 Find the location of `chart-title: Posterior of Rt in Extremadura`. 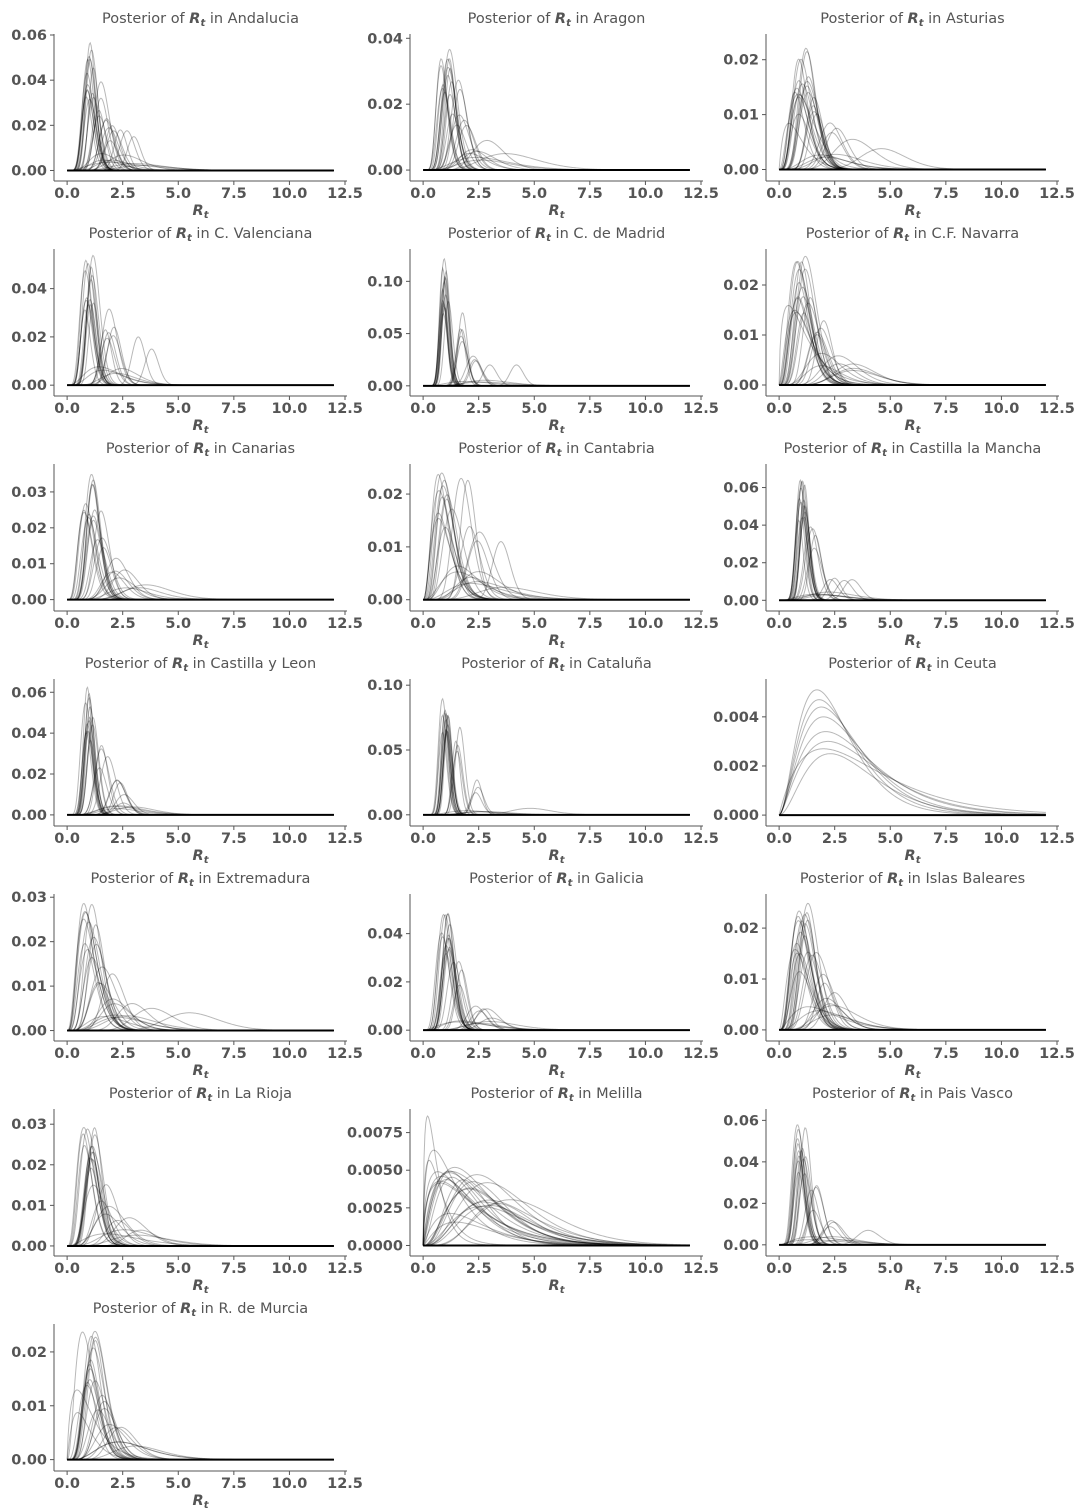

chart-title: Posterior of Rt in Extremadura is located at coordinates (201, 880).